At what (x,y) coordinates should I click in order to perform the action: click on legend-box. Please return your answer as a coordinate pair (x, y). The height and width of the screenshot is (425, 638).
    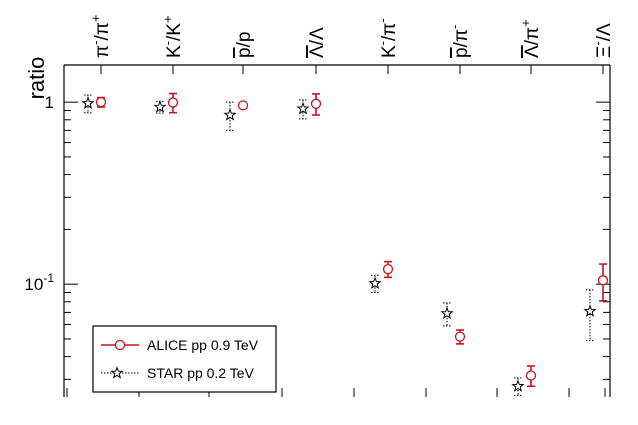
    Looking at the image, I should click on (184, 359).